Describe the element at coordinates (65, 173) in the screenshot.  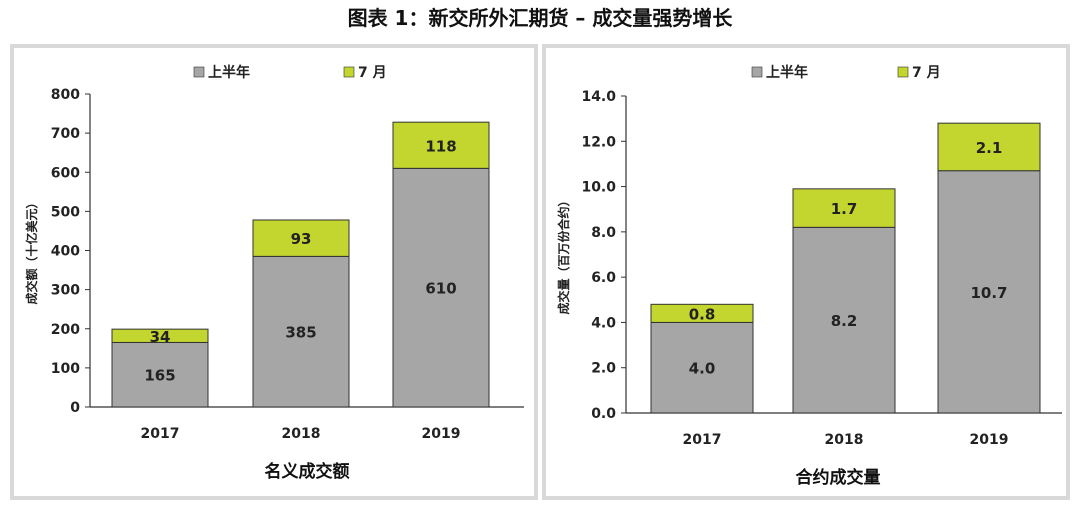
I see `y-tick-label: 600` at that location.